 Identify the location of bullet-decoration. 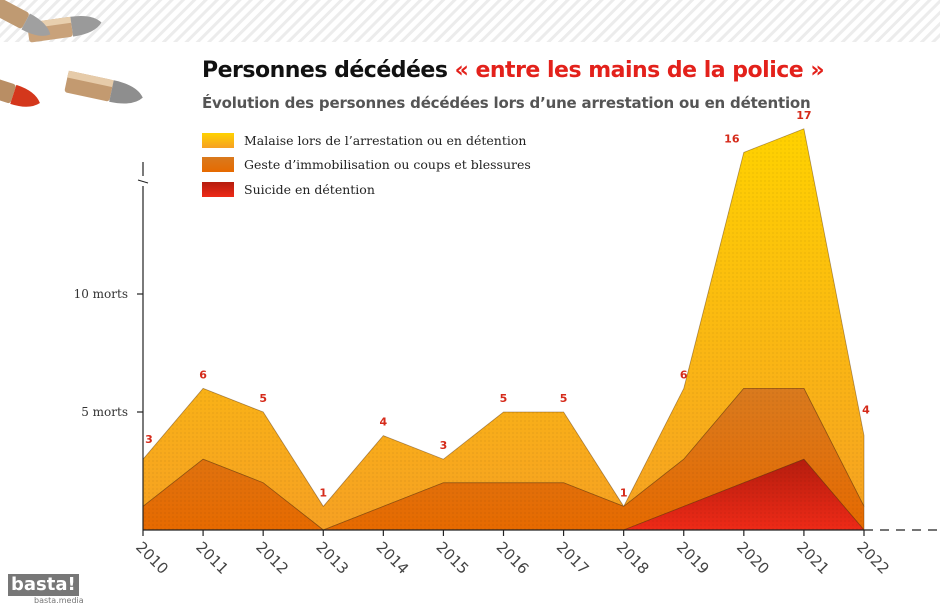
(71, 53).